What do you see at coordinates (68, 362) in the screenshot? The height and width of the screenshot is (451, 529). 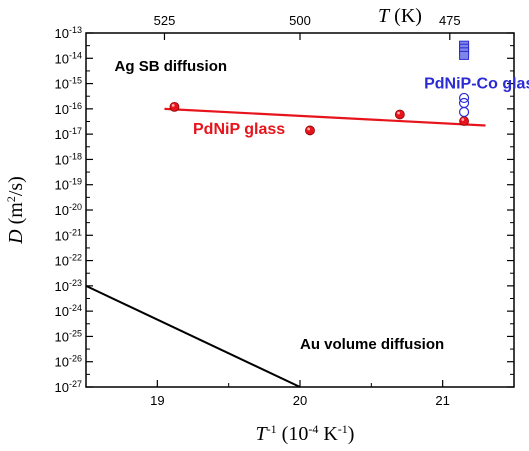 I see `y-tick-label: 10-26` at bounding box center [68, 362].